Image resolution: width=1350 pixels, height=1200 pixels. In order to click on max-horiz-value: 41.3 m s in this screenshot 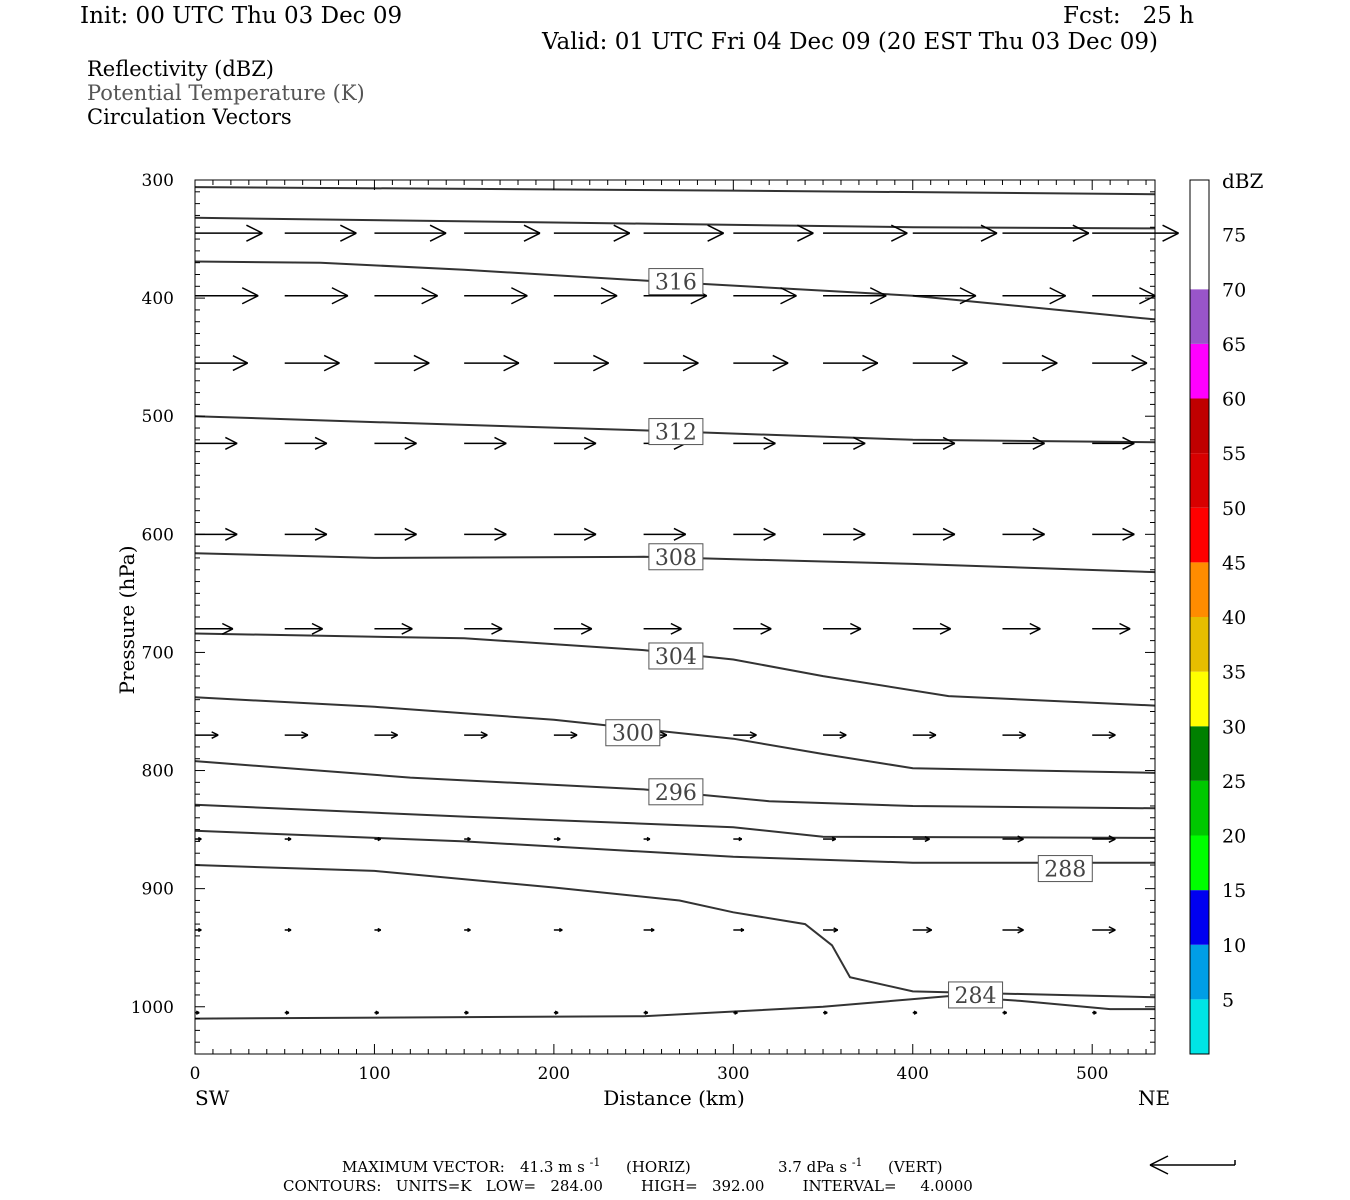, I will do `click(552, 1167)`.